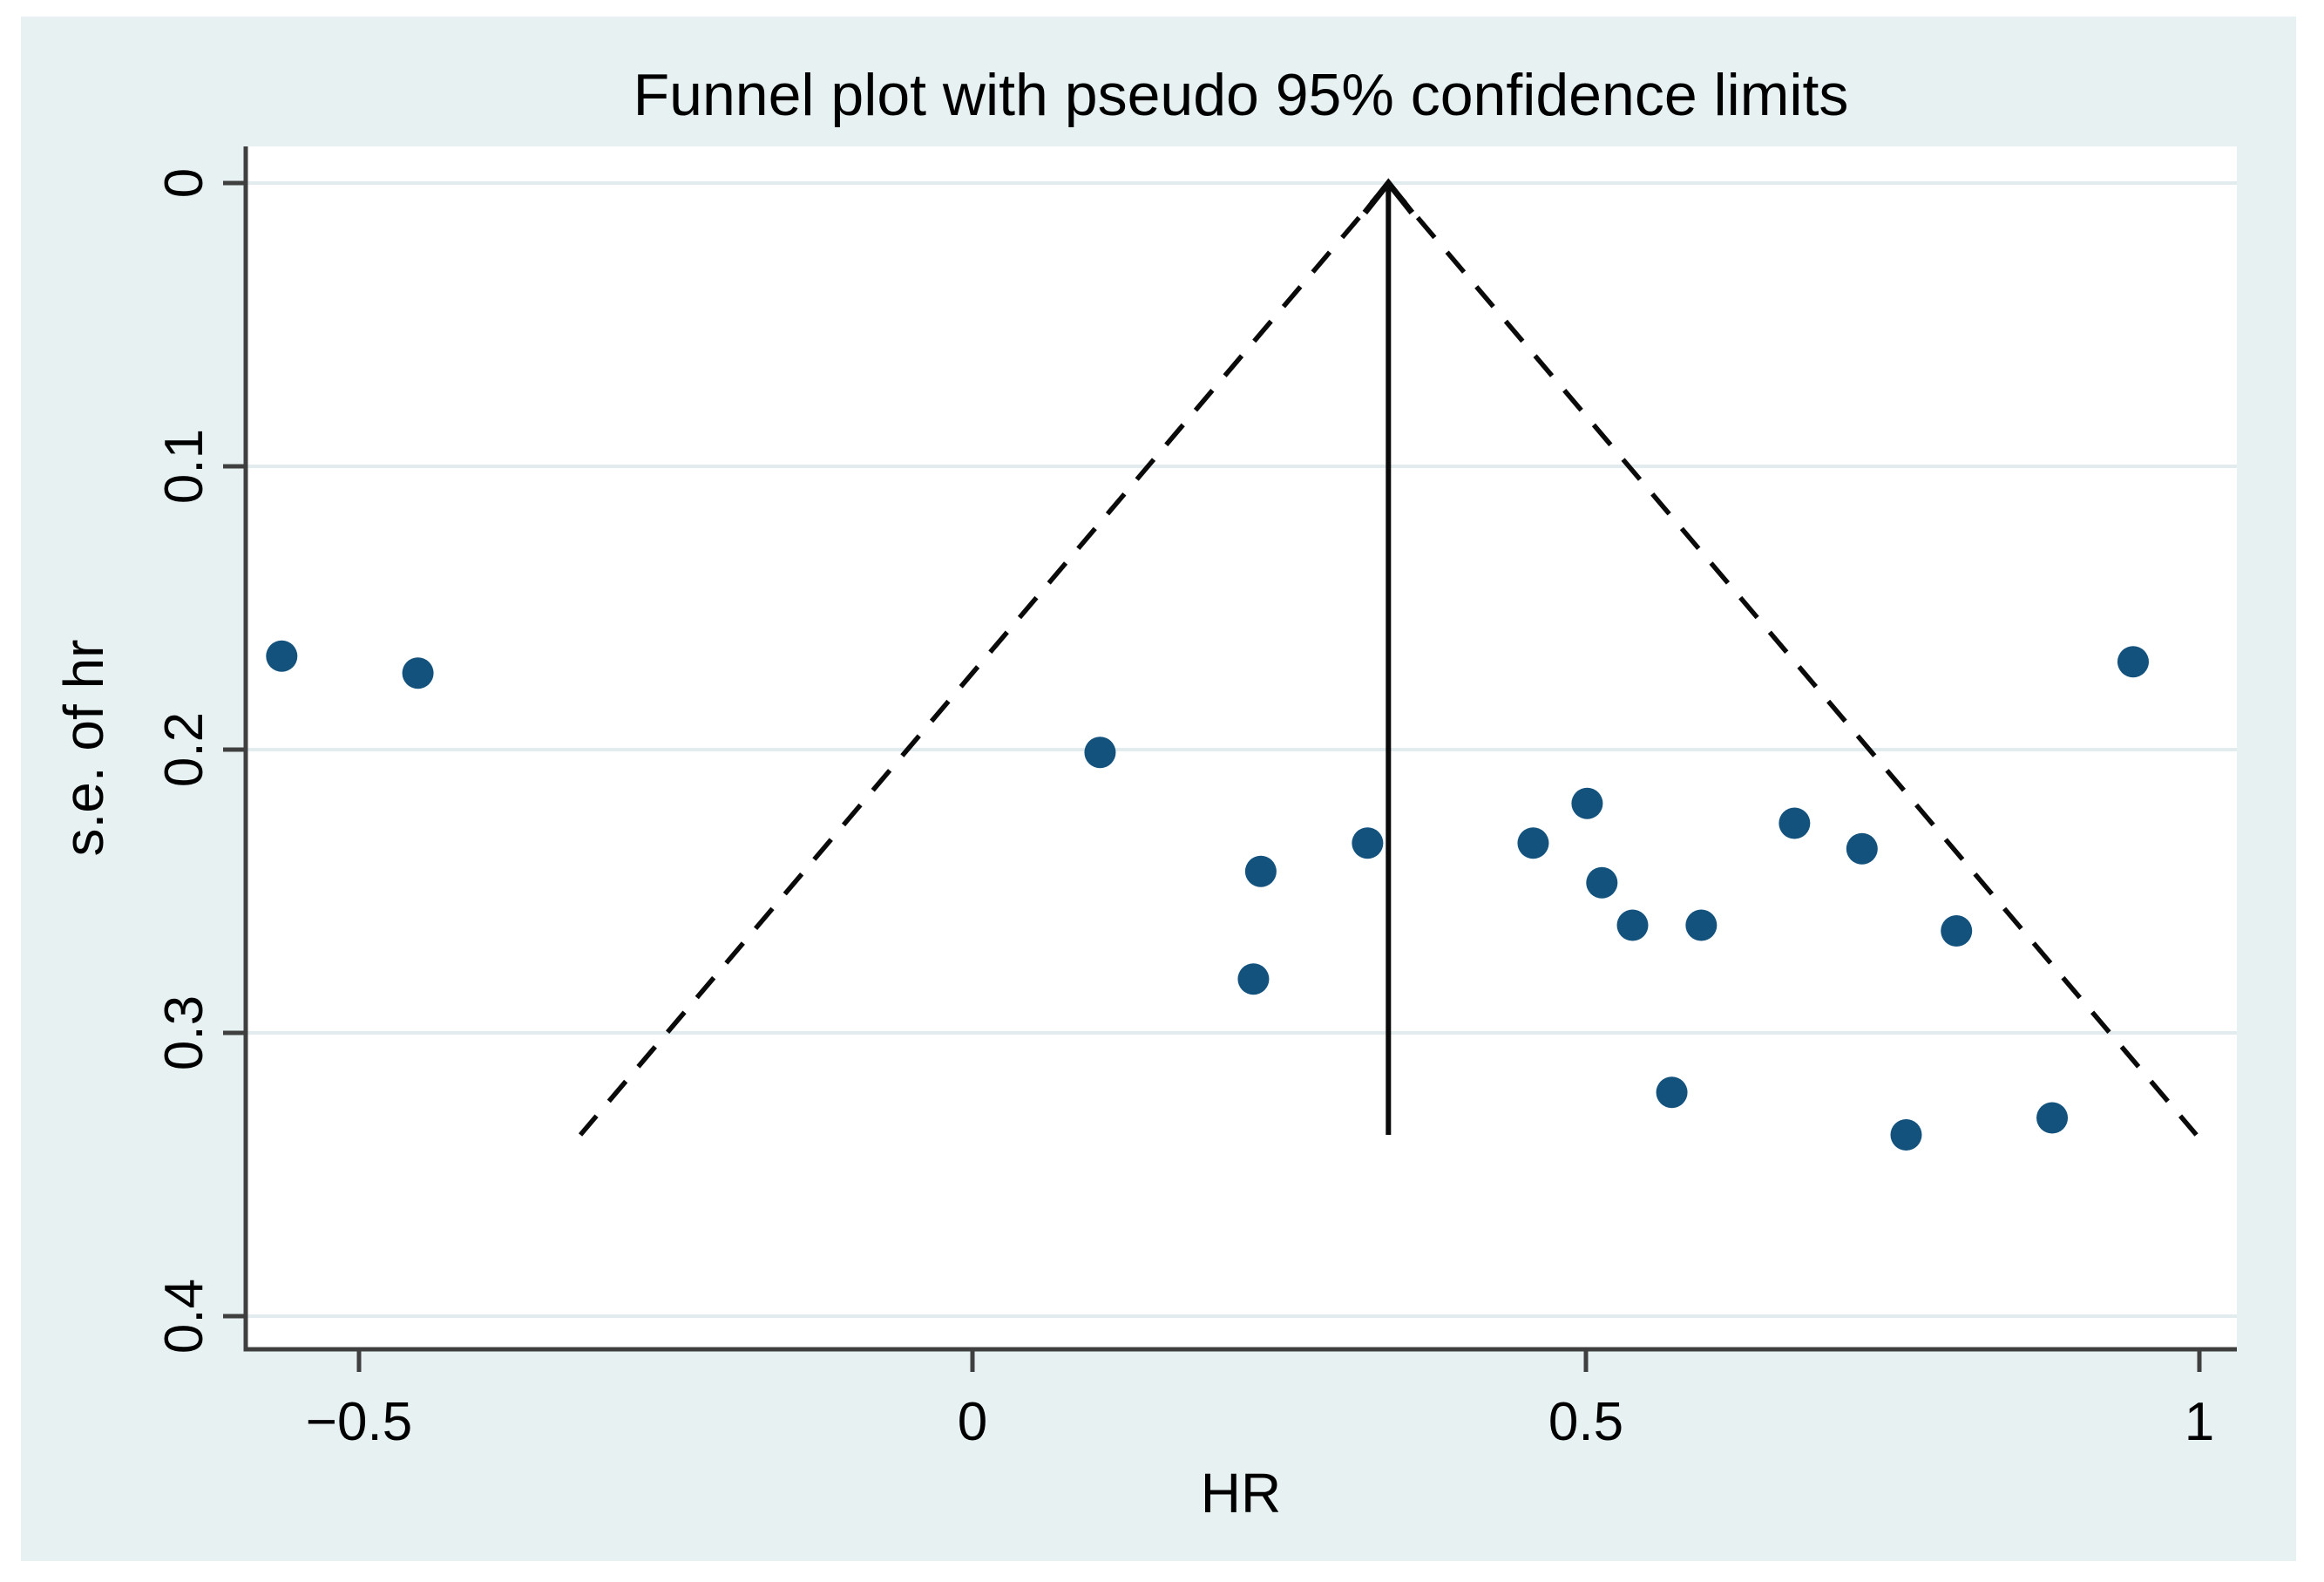 This screenshot has height=1582, width=2324. I want to click on y-tick-label: 0.3, so click(184, 1032).